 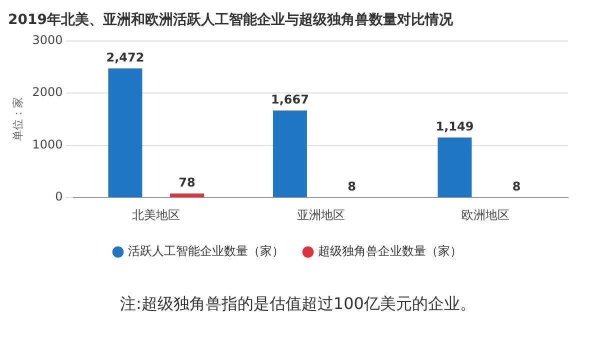 I want to click on legend-label: 超级独角兽企业数量（家）, so click(x=390, y=251).